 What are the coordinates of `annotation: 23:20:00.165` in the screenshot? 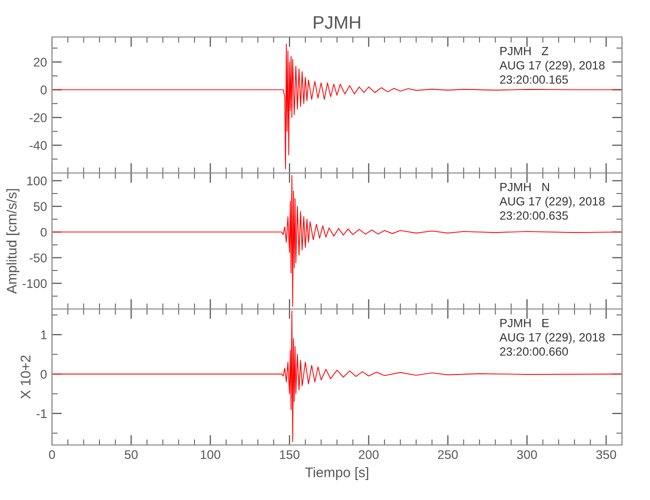 It's located at (534, 79).